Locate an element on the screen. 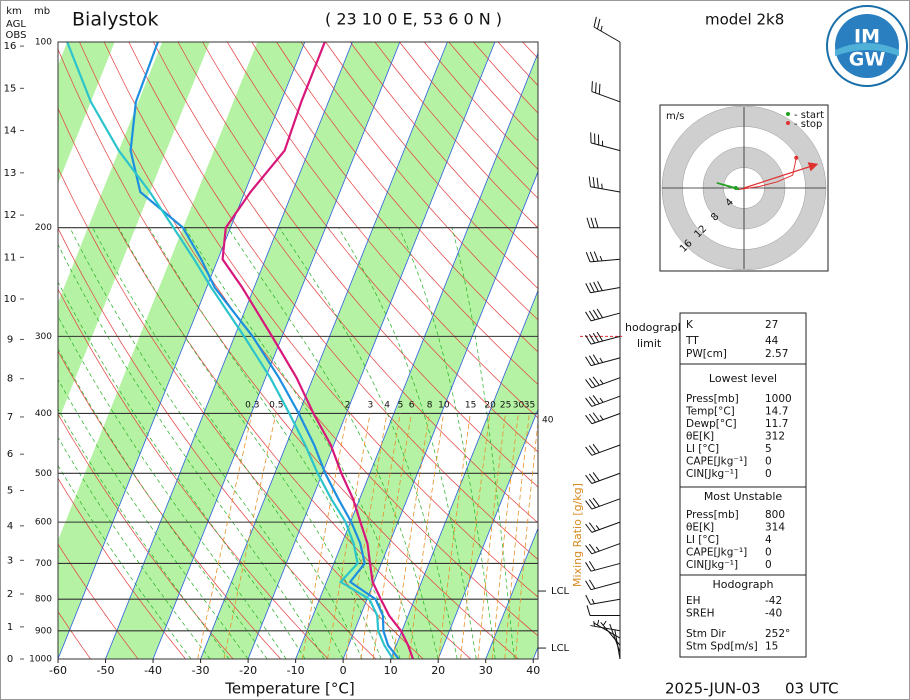 The width and height of the screenshot is (910, 700). table-label: TT is located at coordinates (692, 341).